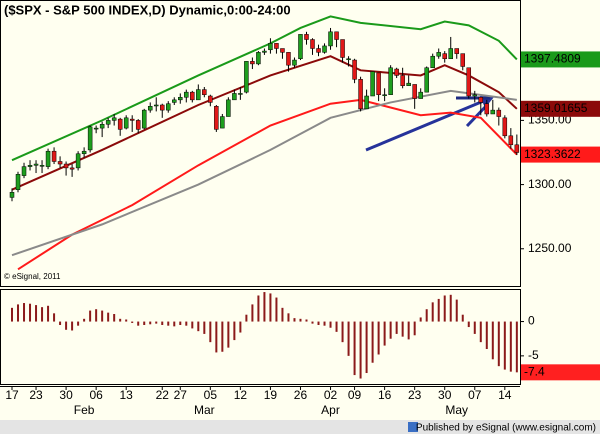 The height and width of the screenshot is (434, 600). What do you see at coordinates (475, 395) in the screenshot?
I see `x-tick-label: 07` at bounding box center [475, 395].